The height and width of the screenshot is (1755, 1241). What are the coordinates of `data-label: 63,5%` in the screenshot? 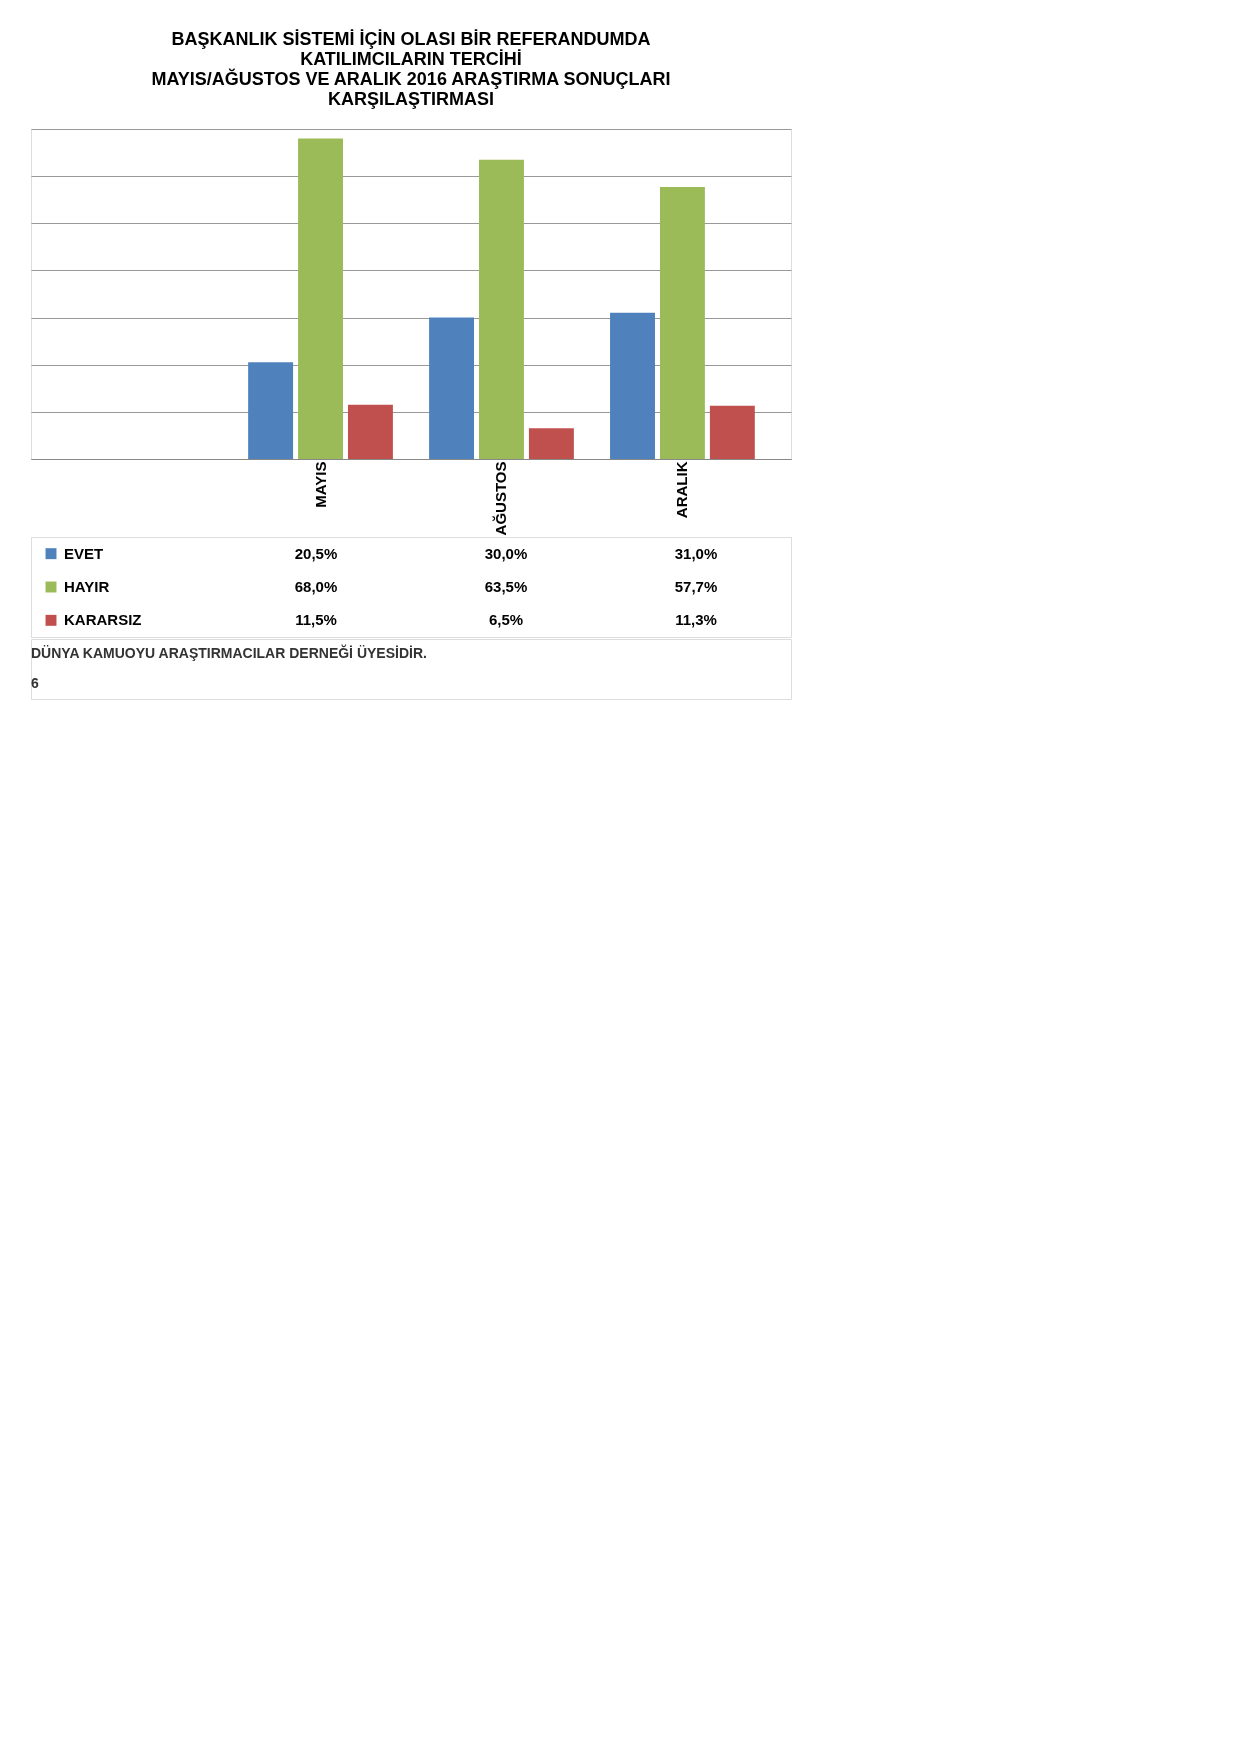 It's located at (506, 586).